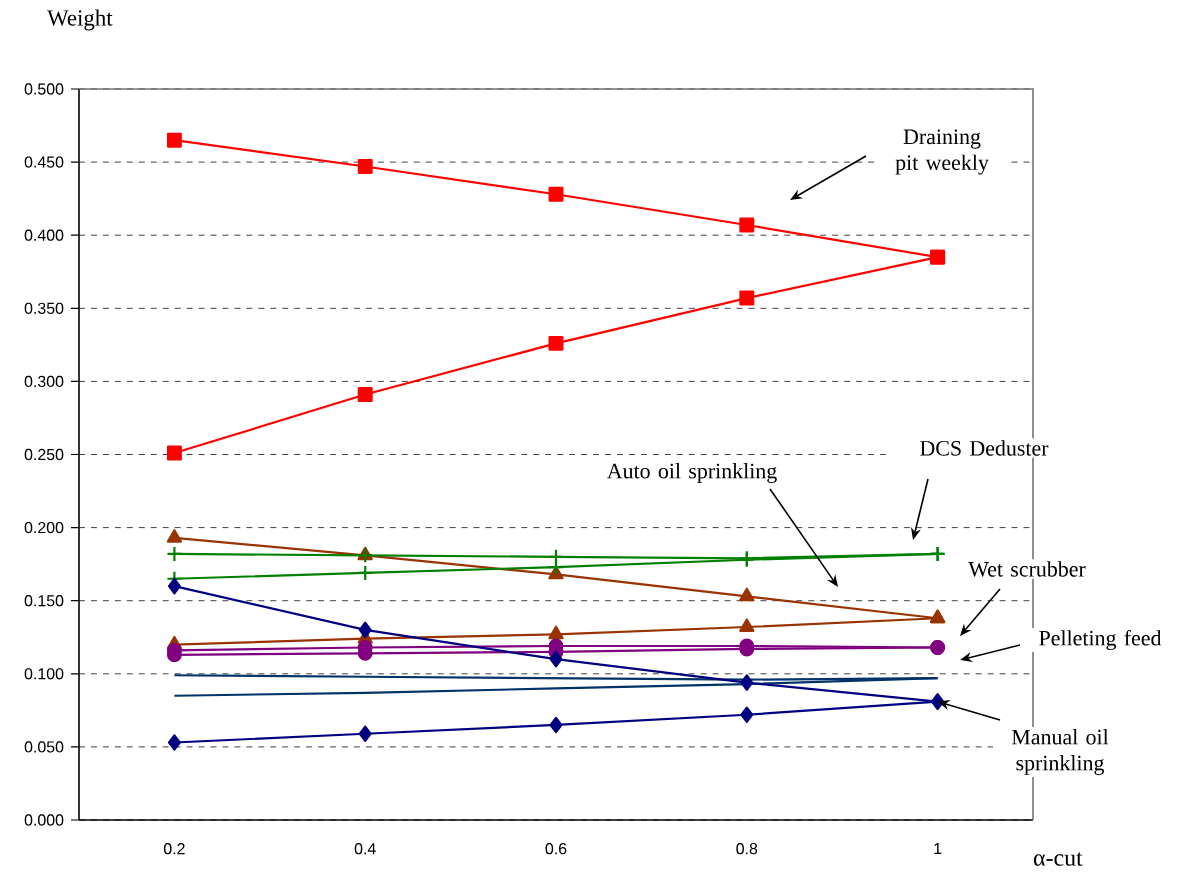 Image resolution: width=1189 pixels, height=879 pixels. I want to click on text: Pelleting feed, so click(1100, 640).